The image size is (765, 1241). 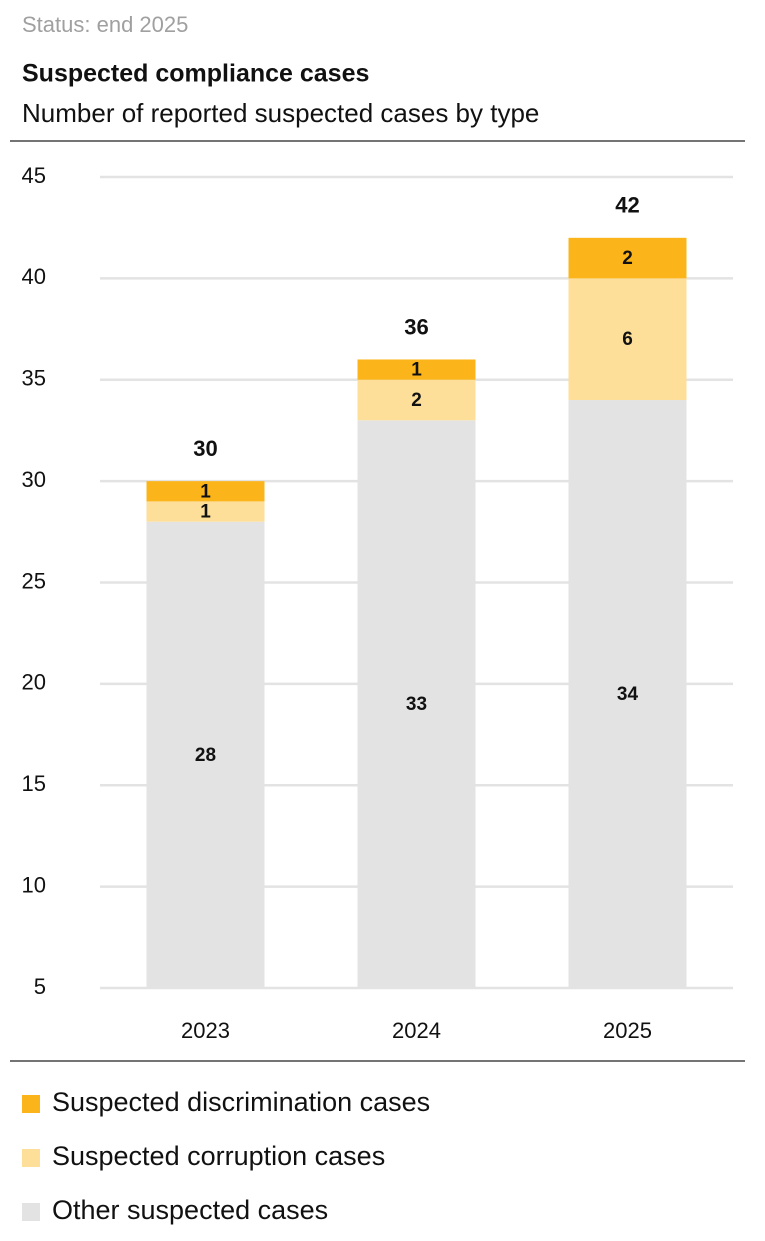 I want to click on value-label: 28, so click(x=205, y=755).